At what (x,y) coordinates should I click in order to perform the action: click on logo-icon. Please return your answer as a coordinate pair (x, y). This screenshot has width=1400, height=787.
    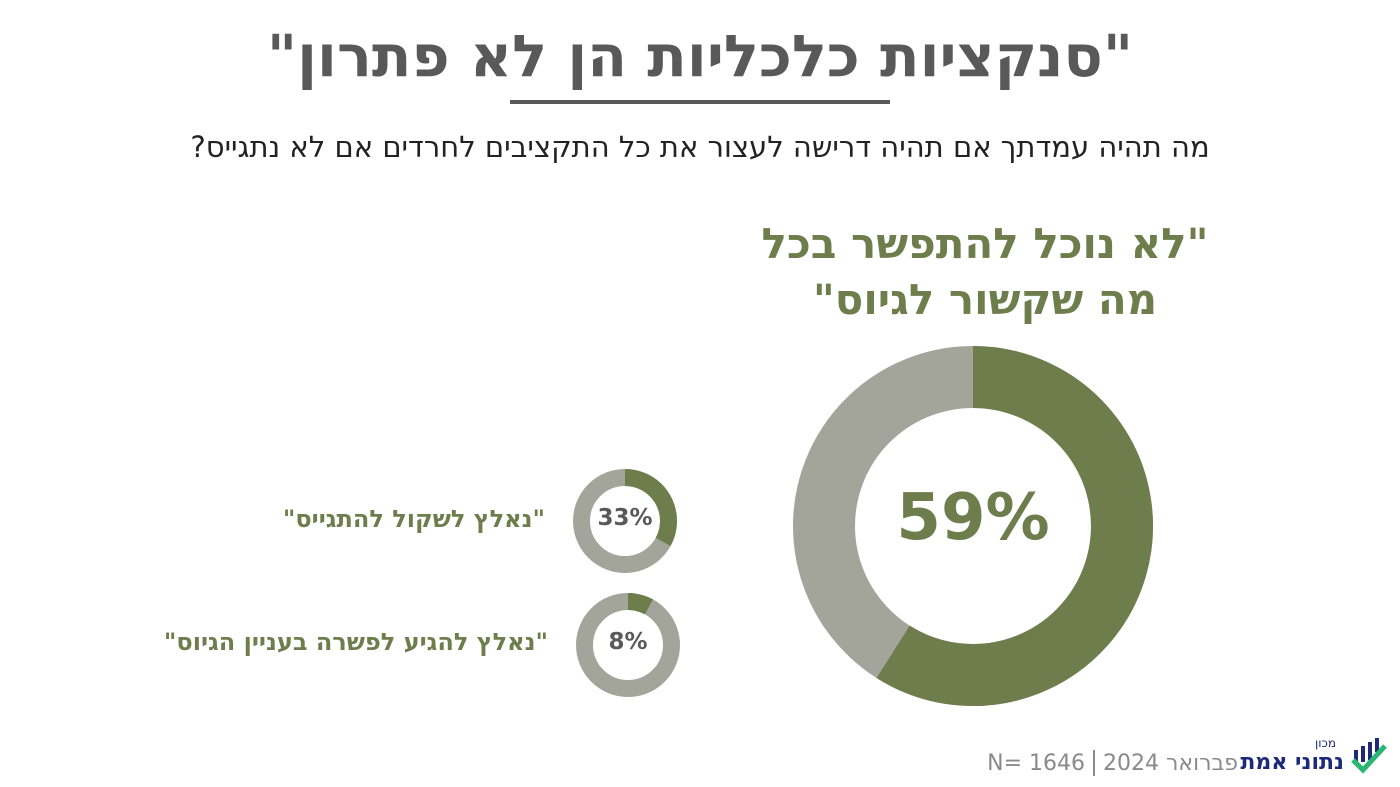
    Looking at the image, I should click on (1369, 756).